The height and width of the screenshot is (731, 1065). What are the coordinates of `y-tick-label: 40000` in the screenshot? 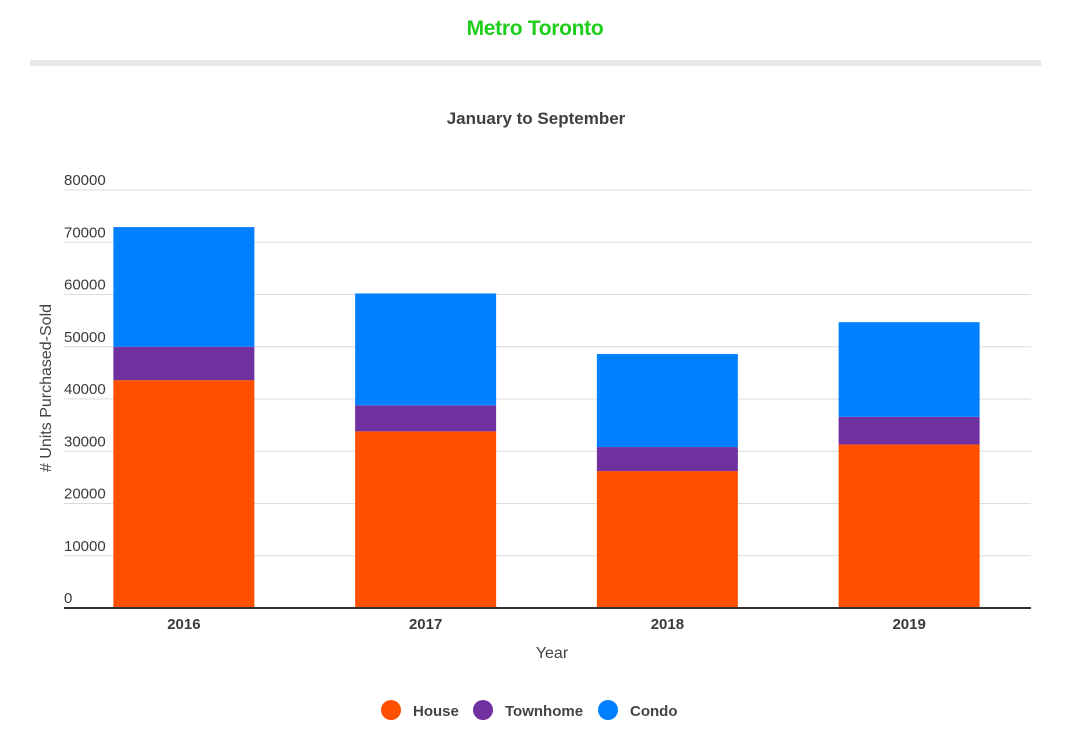 It's located at (85, 389).